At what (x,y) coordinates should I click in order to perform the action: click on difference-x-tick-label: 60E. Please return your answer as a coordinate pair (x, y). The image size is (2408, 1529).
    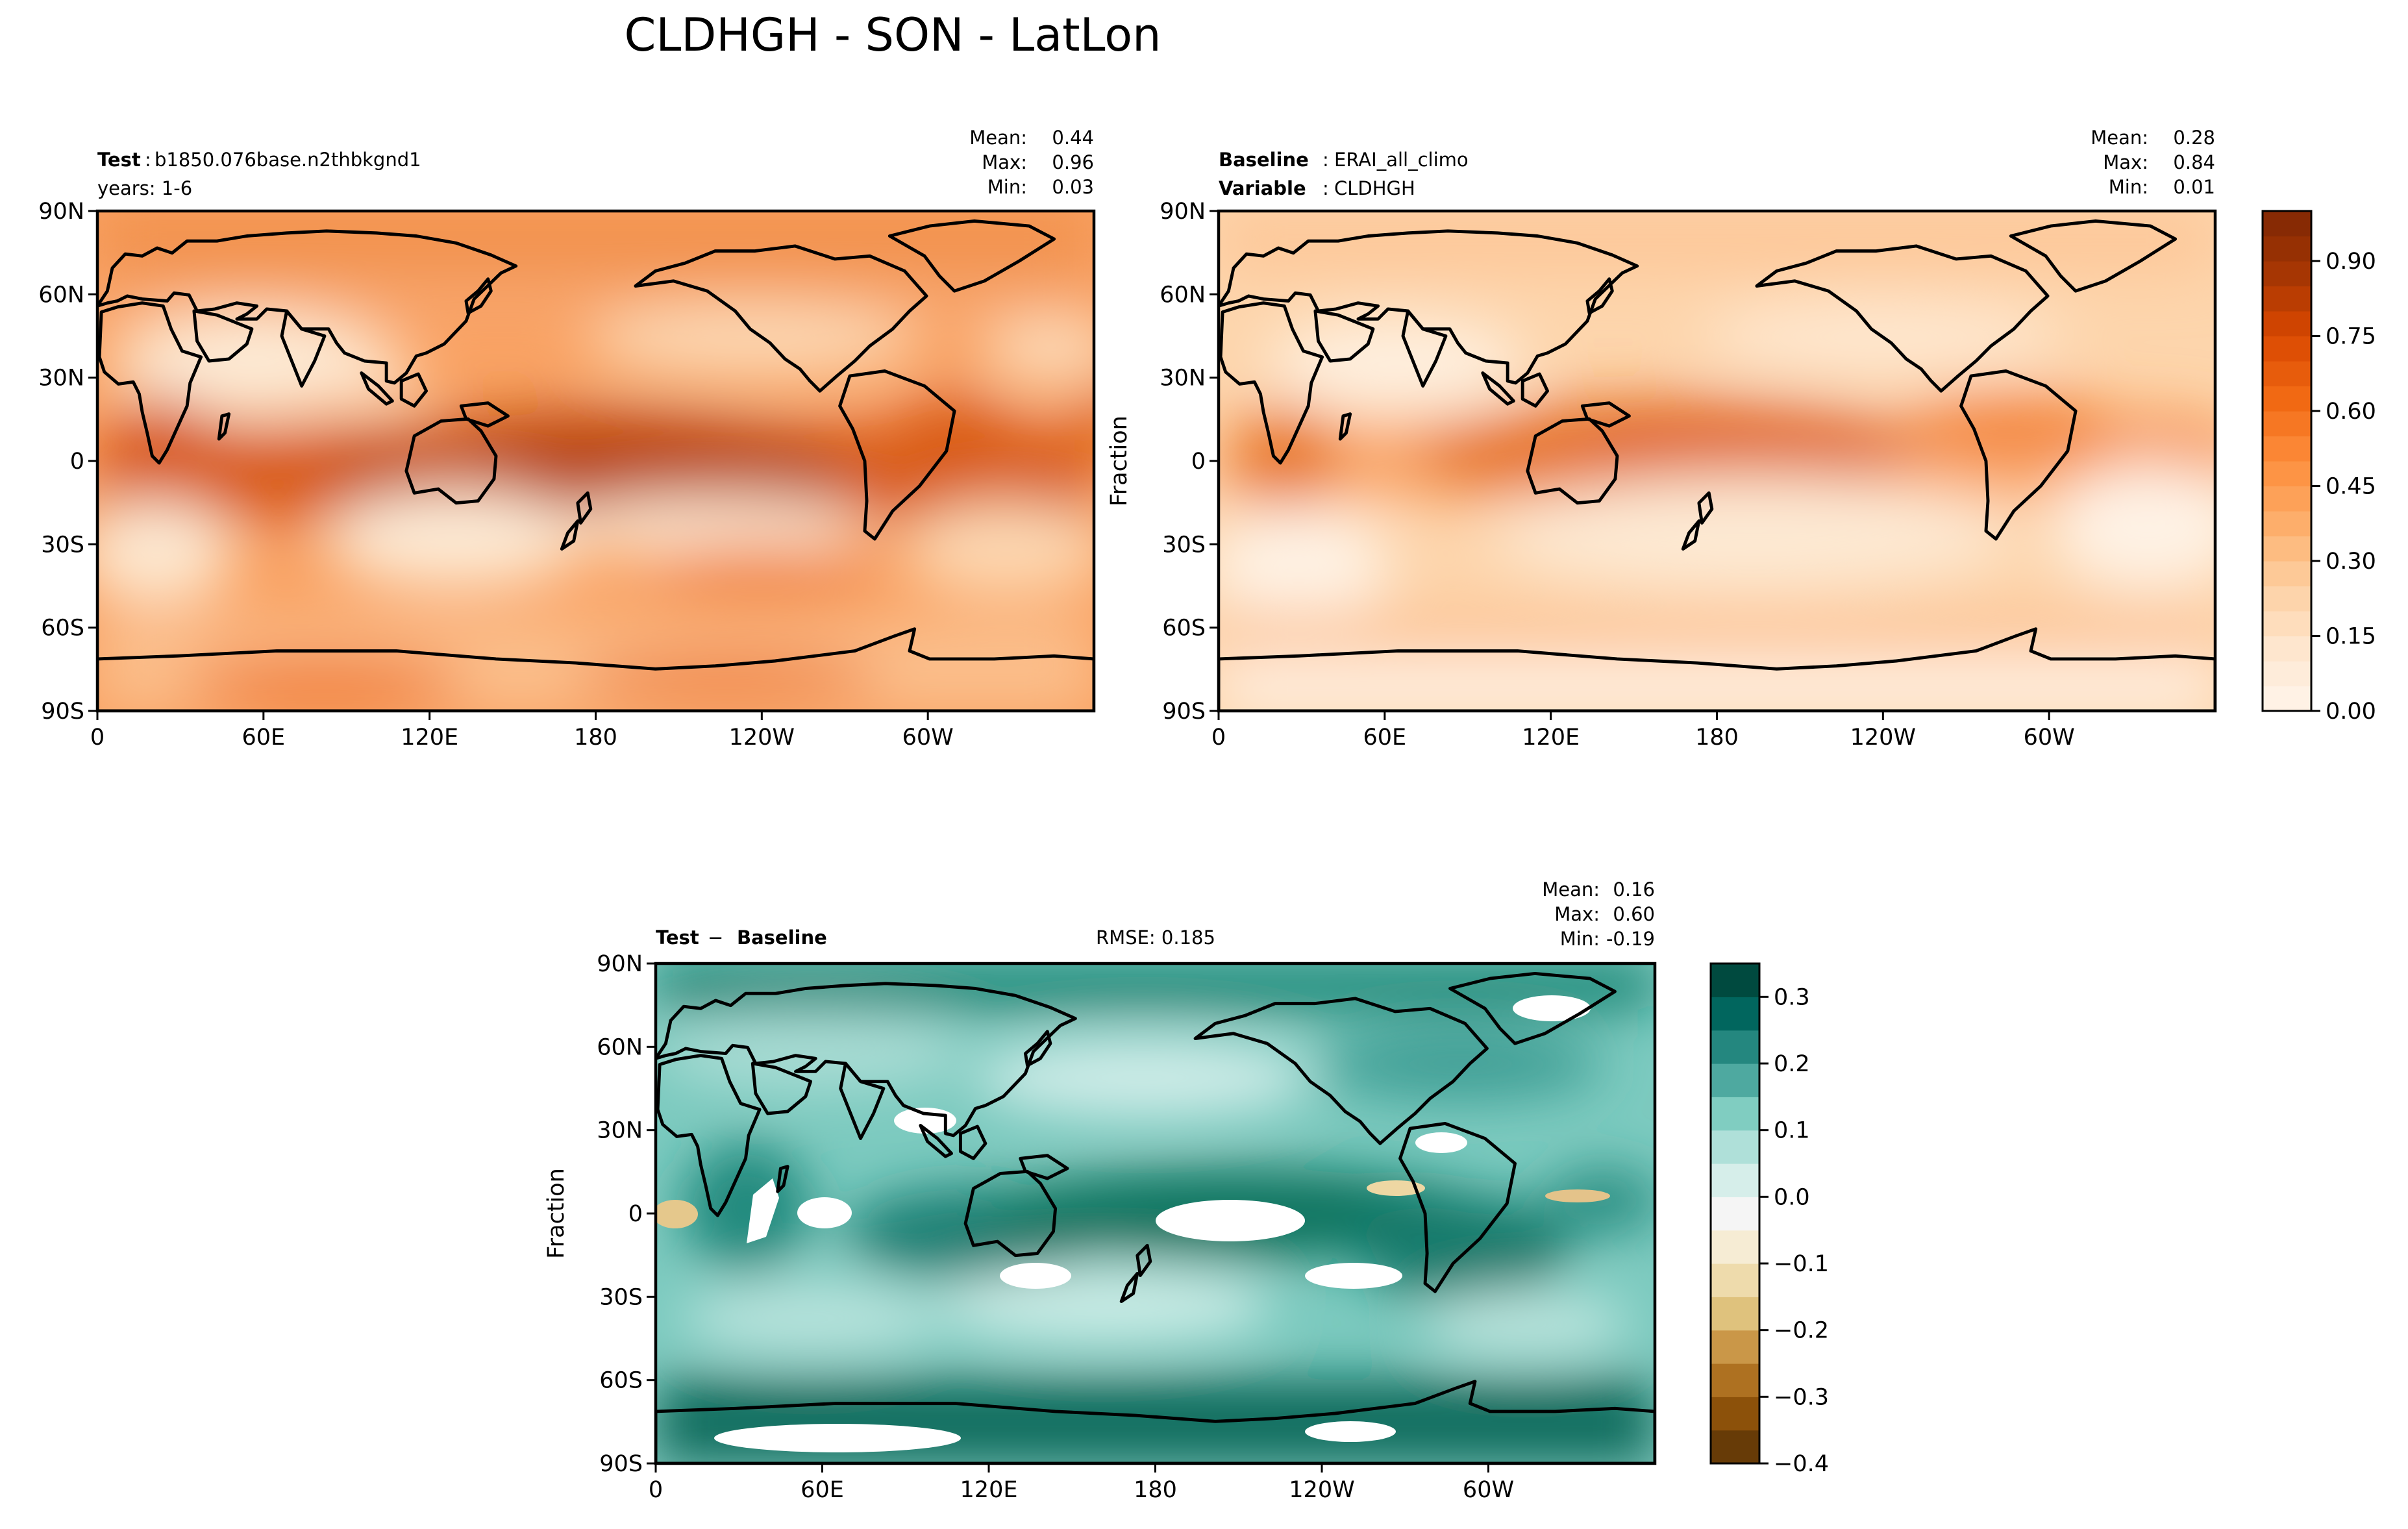
    Looking at the image, I should click on (822, 1490).